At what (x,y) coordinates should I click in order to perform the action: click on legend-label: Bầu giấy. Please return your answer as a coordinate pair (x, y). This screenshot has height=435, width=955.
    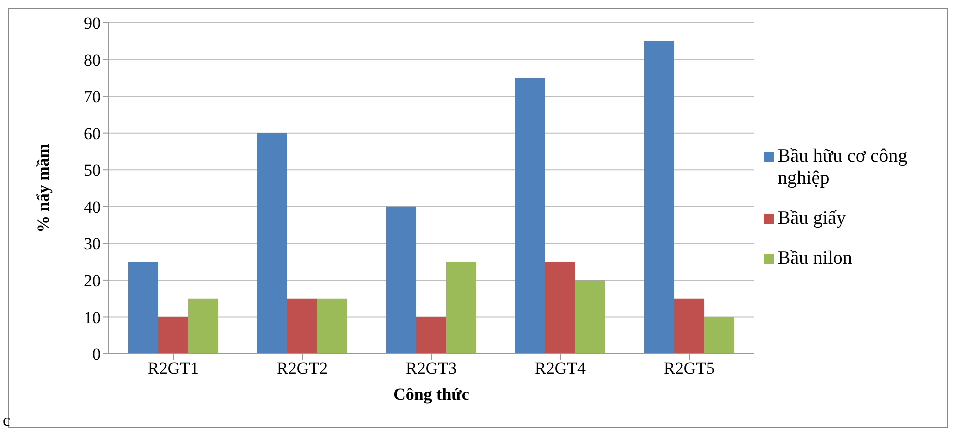
    Looking at the image, I should click on (813, 219).